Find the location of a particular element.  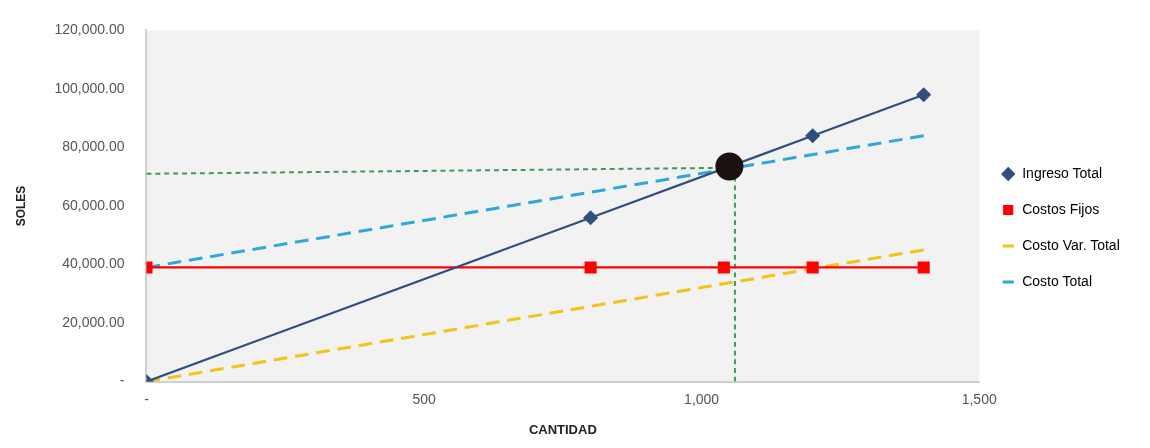

x-axis-title: CANTIDAD is located at coordinates (562, 429).